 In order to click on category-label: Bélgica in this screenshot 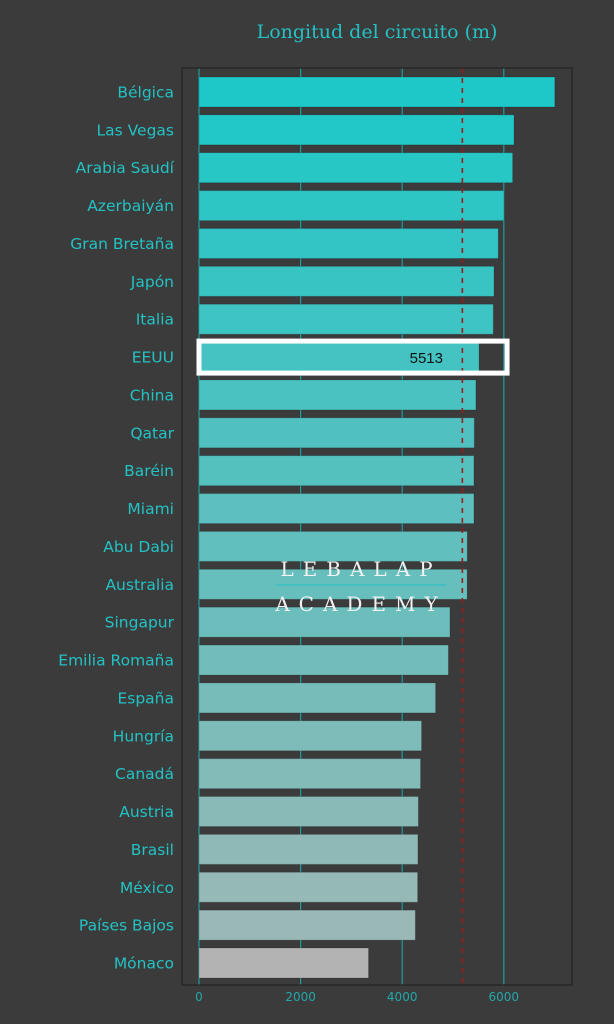, I will do `click(145, 93)`.